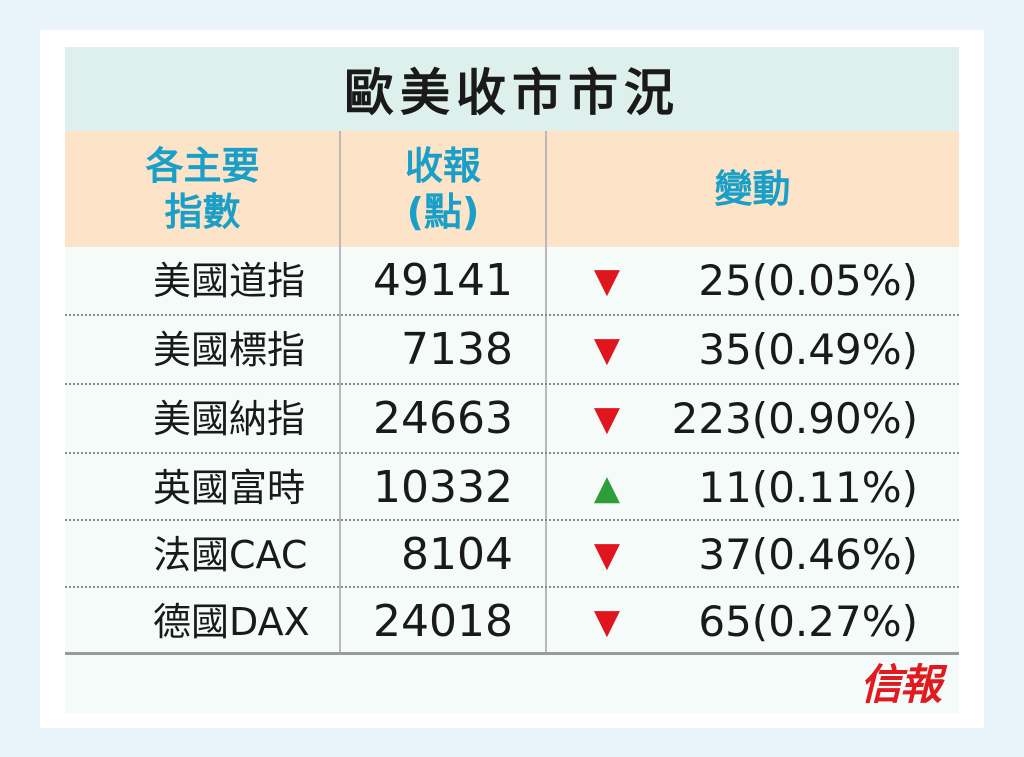 Image resolution: width=1024 pixels, height=757 pixels. I want to click on table-row: 美國標指, so click(512, 350).